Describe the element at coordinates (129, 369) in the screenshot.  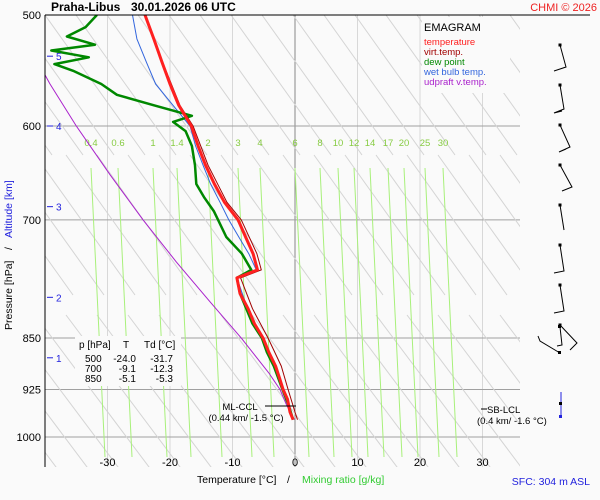
I see `table-row: 700 -9.1 -12.3` at that location.